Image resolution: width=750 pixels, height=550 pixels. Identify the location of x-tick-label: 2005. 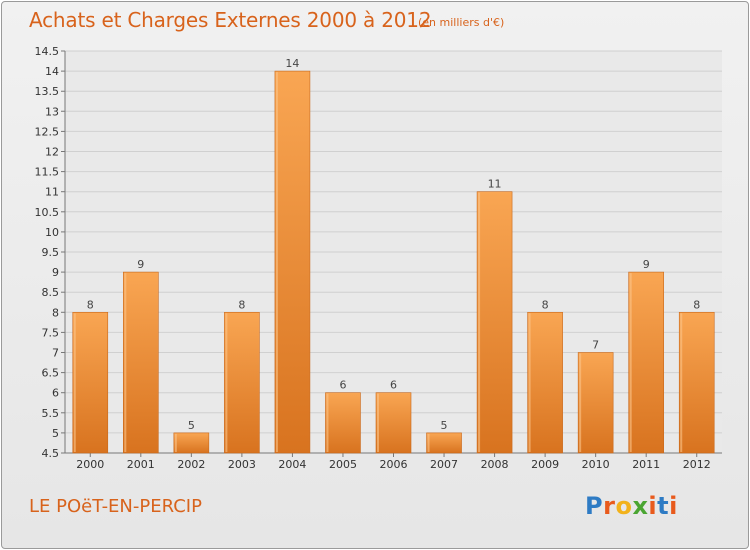
(343, 464).